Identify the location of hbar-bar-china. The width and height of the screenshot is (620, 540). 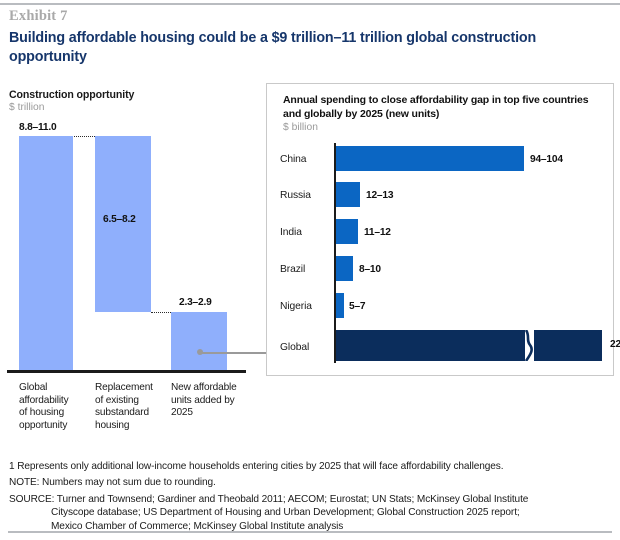
(430, 158).